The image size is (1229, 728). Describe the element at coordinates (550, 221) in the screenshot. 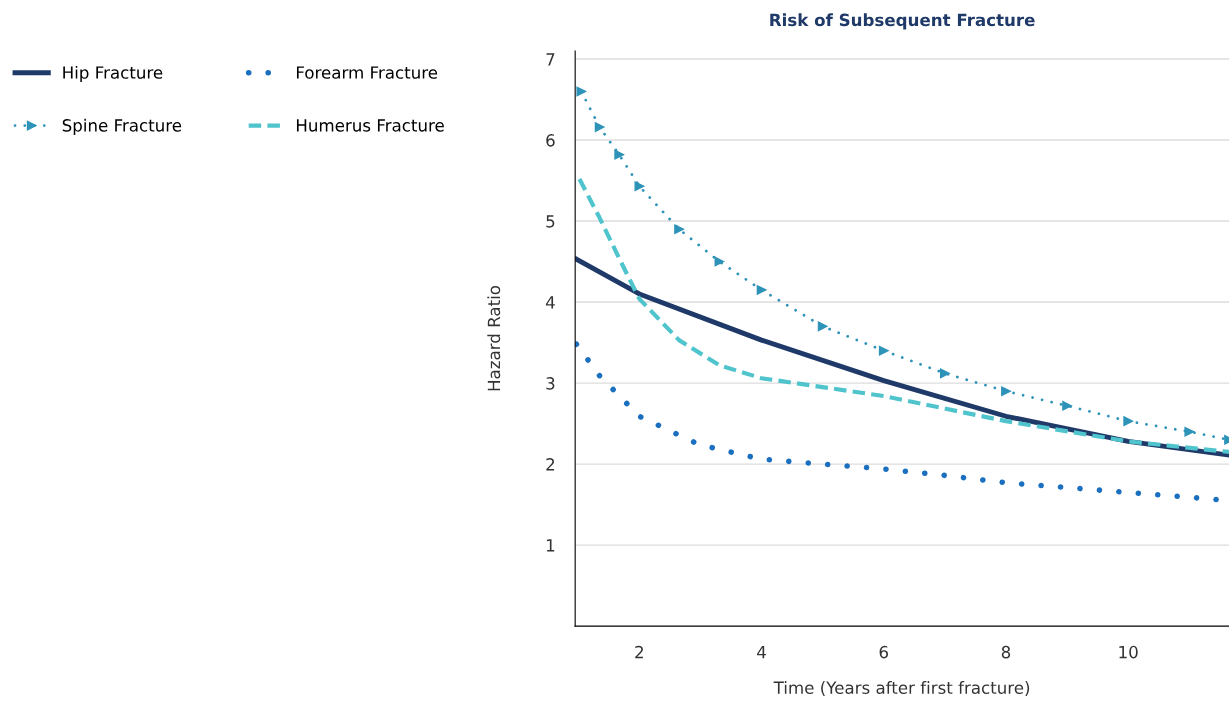

I see `y-tick-label: 5` at that location.